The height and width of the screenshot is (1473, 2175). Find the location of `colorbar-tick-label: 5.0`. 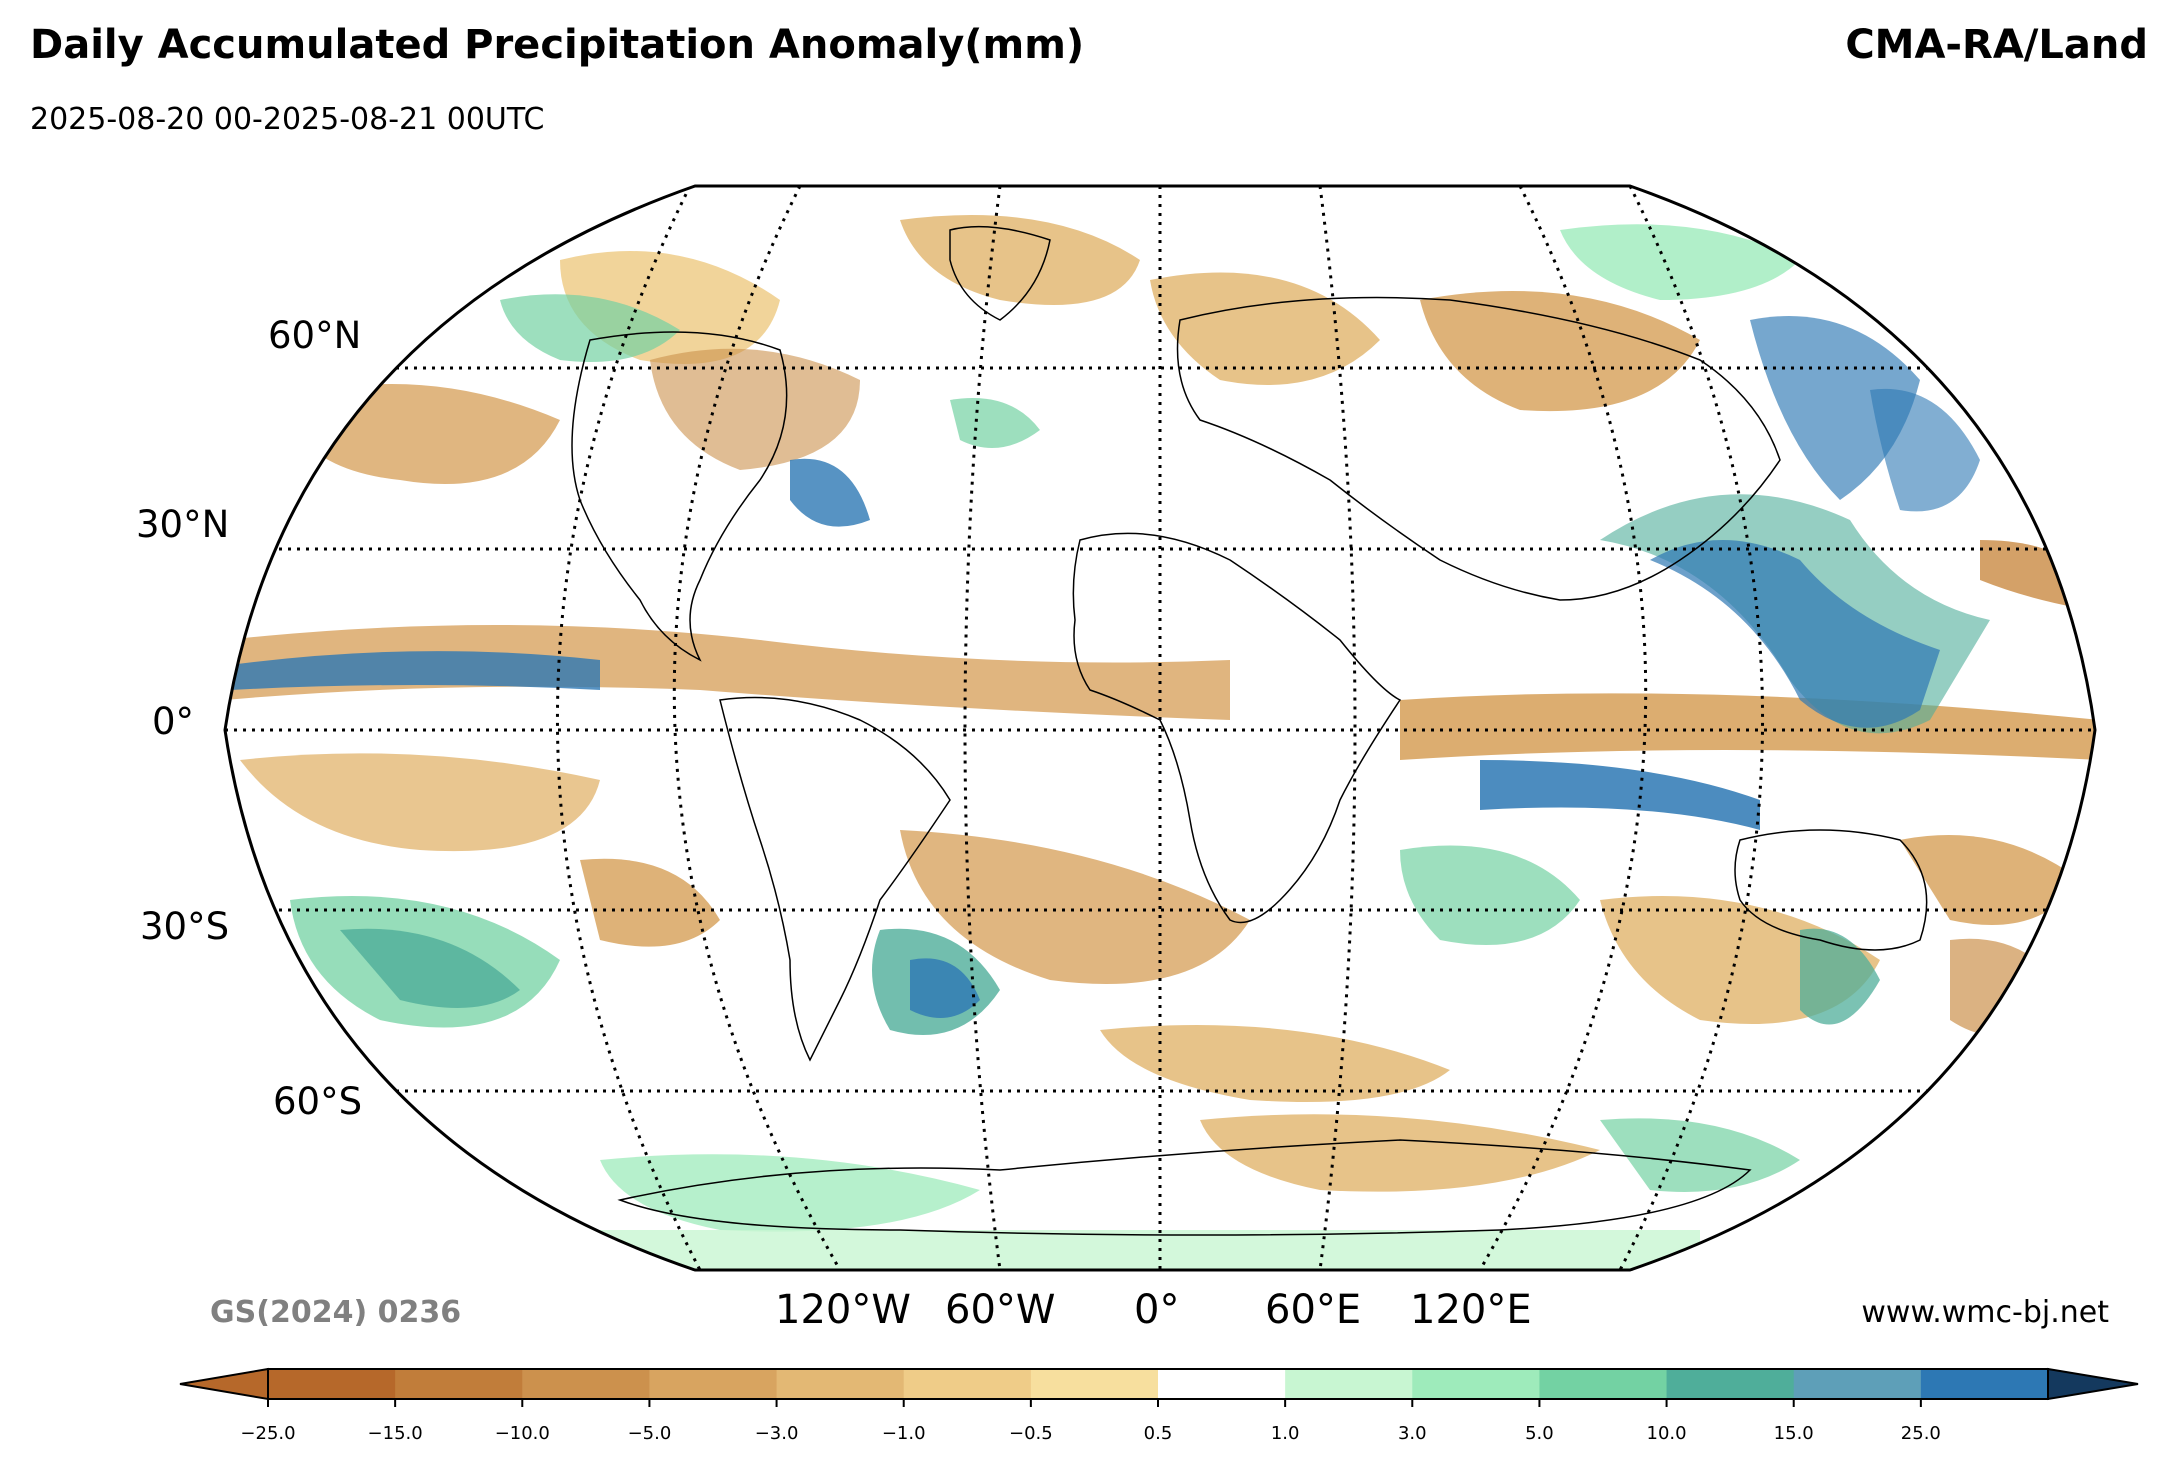

colorbar-tick-label: 5.0 is located at coordinates (1539, 1433).